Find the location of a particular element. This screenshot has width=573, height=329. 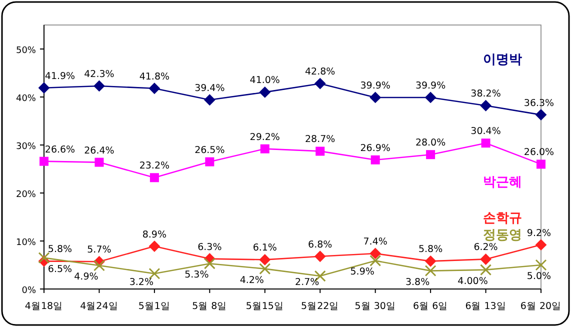

data-label: 6.1% is located at coordinates (264, 248).